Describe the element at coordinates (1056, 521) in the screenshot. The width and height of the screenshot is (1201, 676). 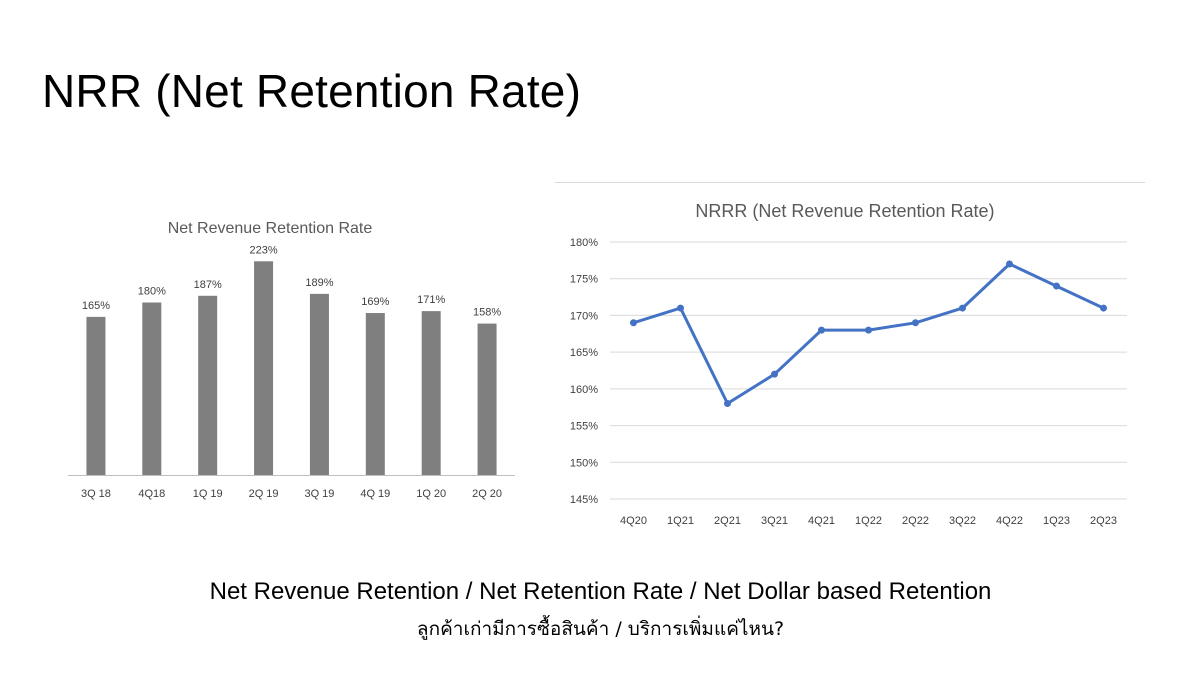
I see `line-x-tick-label: 1Q23` at that location.